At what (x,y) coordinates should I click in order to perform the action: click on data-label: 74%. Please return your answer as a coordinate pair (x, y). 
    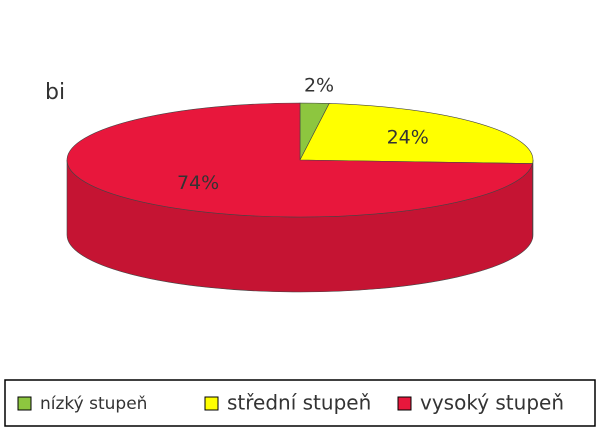
    Looking at the image, I should click on (198, 183).